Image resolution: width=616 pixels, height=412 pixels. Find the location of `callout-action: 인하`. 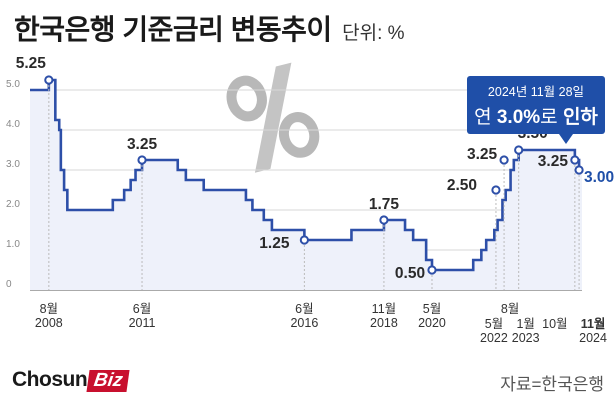

callout-action: 인하 is located at coordinates (580, 117).